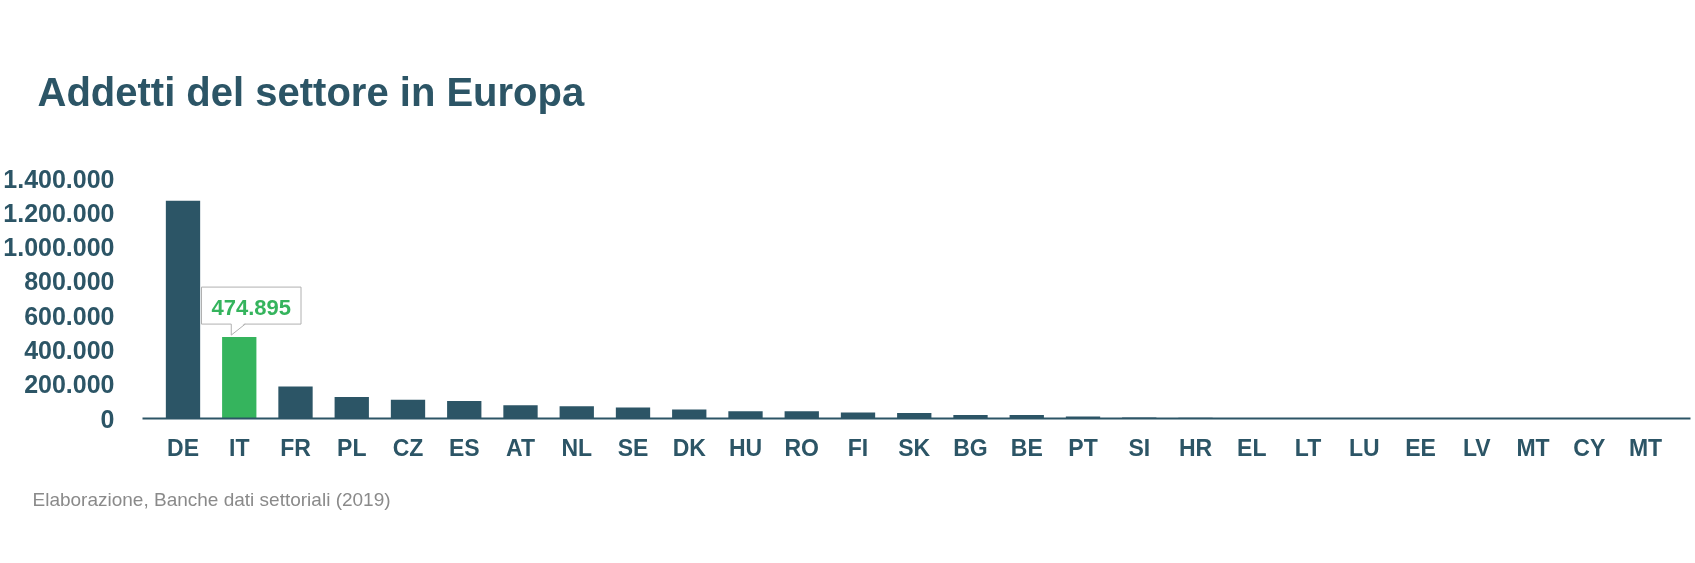 The height and width of the screenshot is (563, 1695). I want to click on x-tick-label: CZ, so click(408, 447).